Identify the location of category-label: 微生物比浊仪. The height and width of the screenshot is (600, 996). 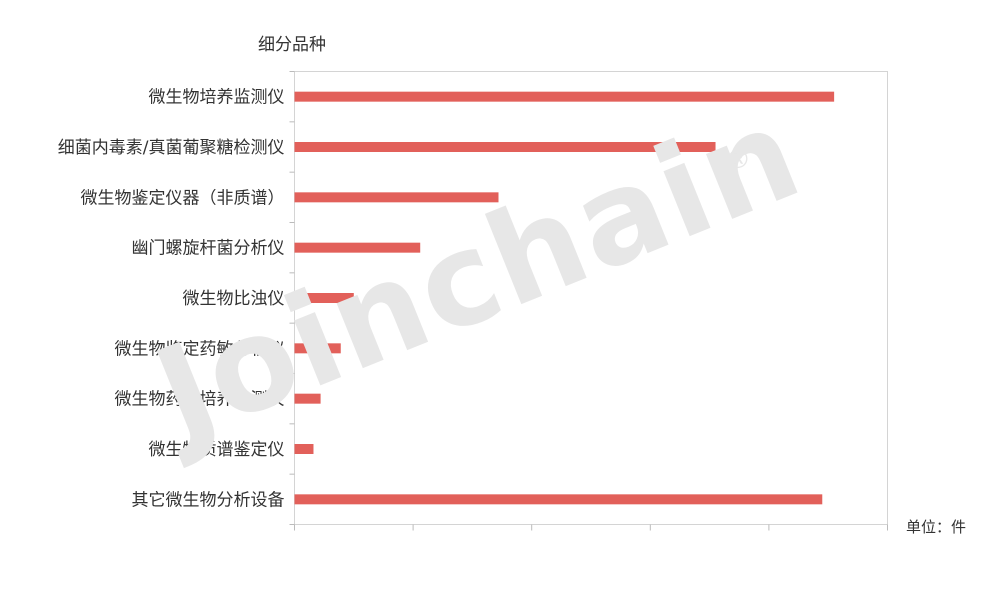
(234, 299).